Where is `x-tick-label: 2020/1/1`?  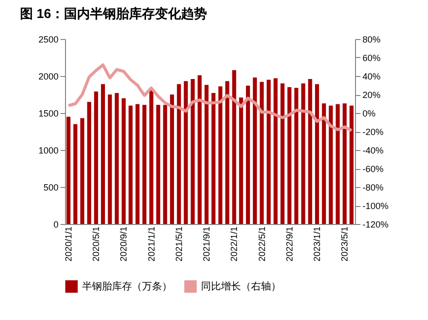 x-tick-label: 2020/1/1 is located at coordinates (68, 244).